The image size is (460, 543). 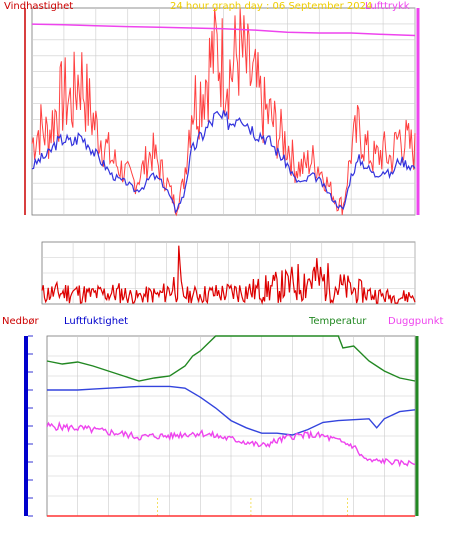 What do you see at coordinates (26, 426) in the screenshot?
I see `rain-axis-bar` at bounding box center [26, 426].